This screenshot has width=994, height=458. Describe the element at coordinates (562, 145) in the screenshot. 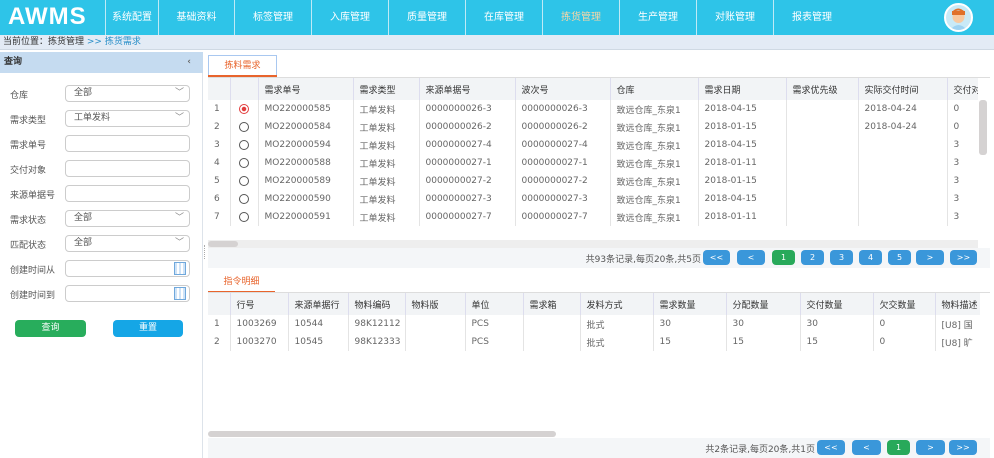

I see `table-cell: 0000000027-4` at that location.